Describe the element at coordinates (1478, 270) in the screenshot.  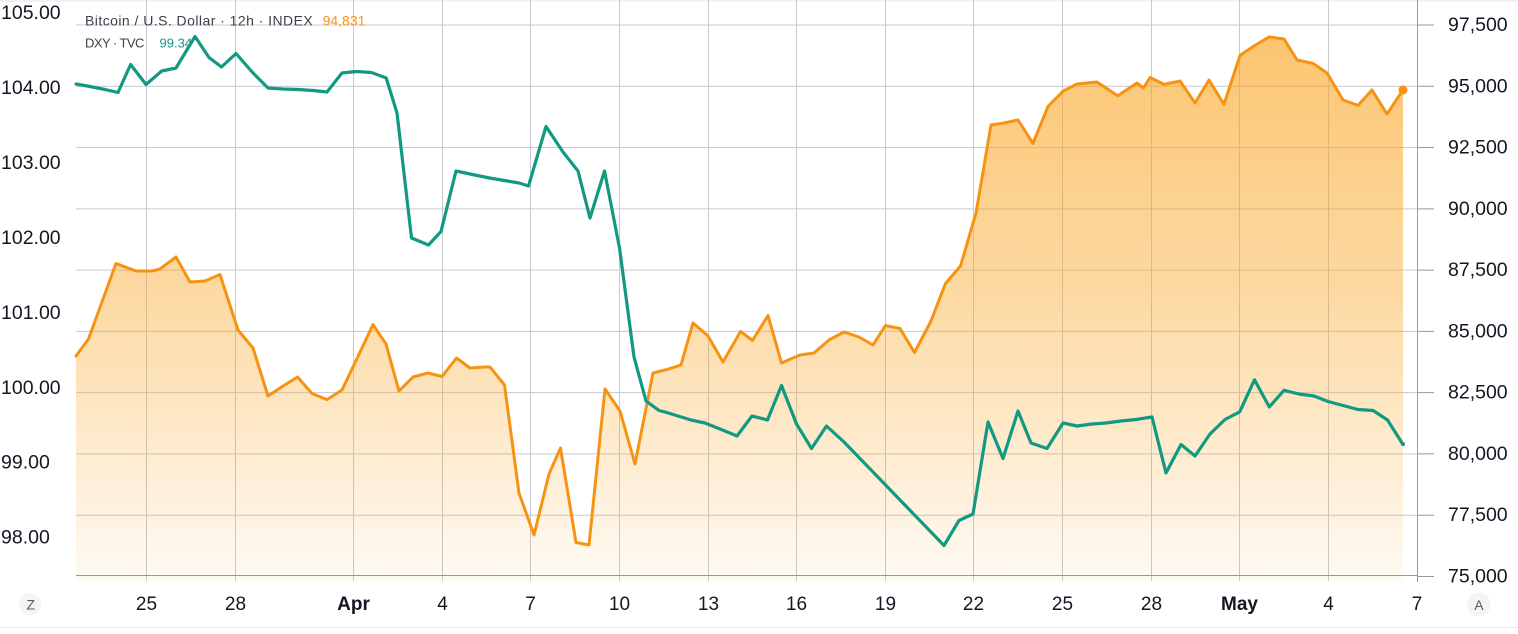
I see `svg-text: 87,500` at that location.